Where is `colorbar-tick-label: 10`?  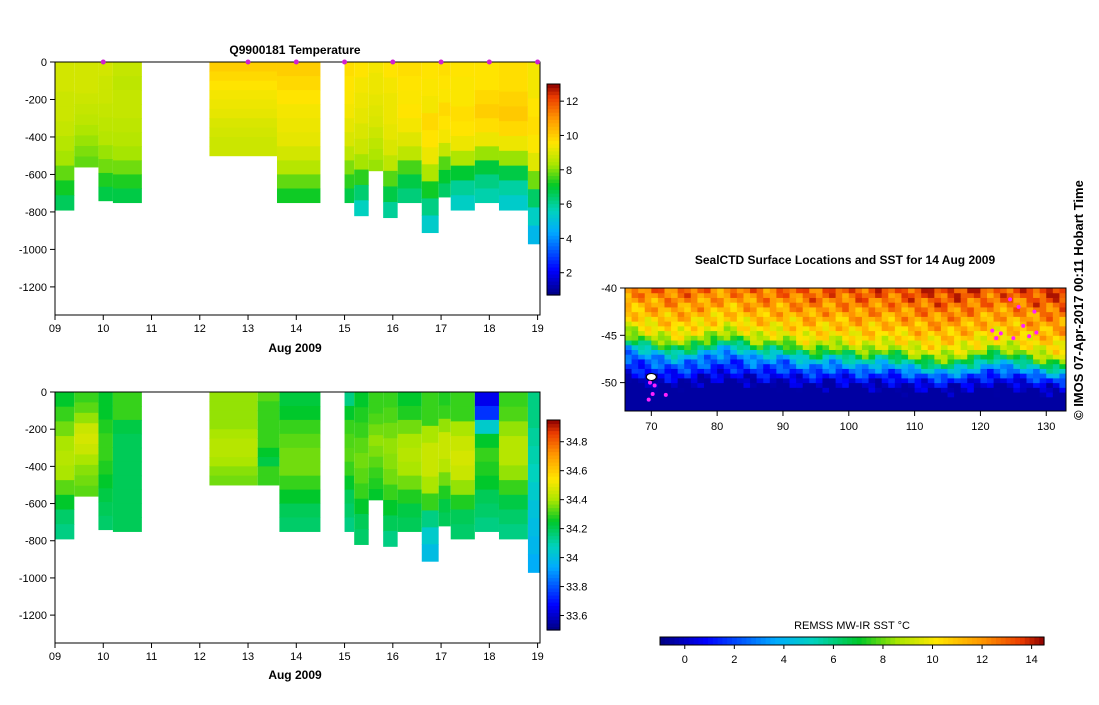
colorbar-tick-label: 10 is located at coordinates (572, 136).